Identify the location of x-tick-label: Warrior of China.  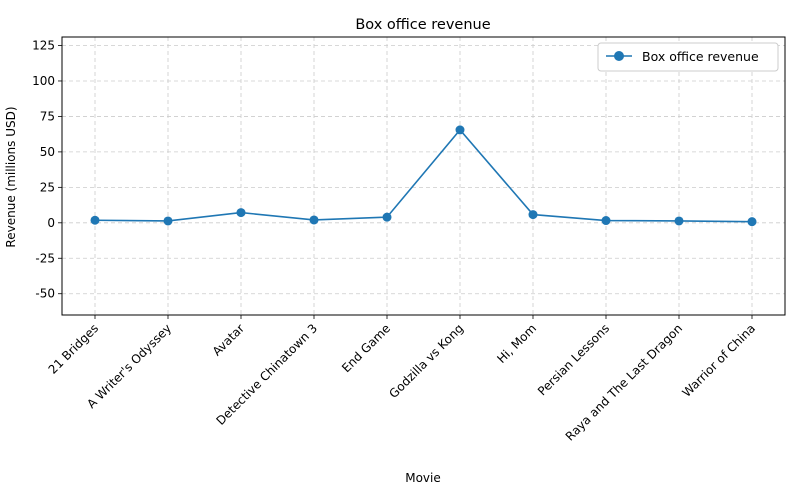
(718, 360).